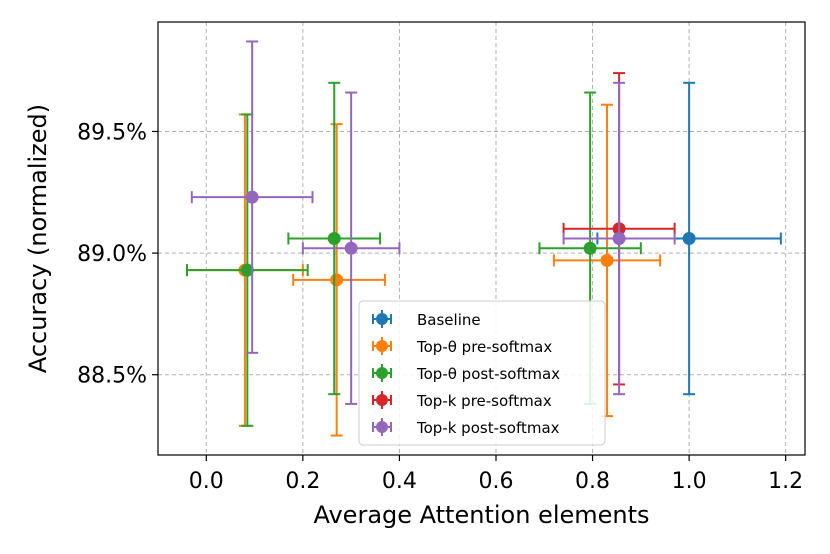 This screenshot has height=554, width=830. Describe the element at coordinates (689, 481) in the screenshot. I see `x-tick-label: 1.0` at that location.